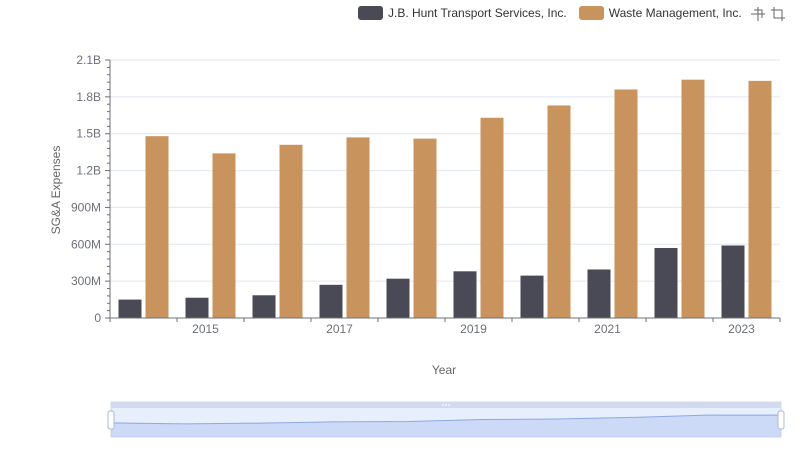 The height and width of the screenshot is (461, 800). I want to click on y-tick-label: 1.5B, so click(88, 134).